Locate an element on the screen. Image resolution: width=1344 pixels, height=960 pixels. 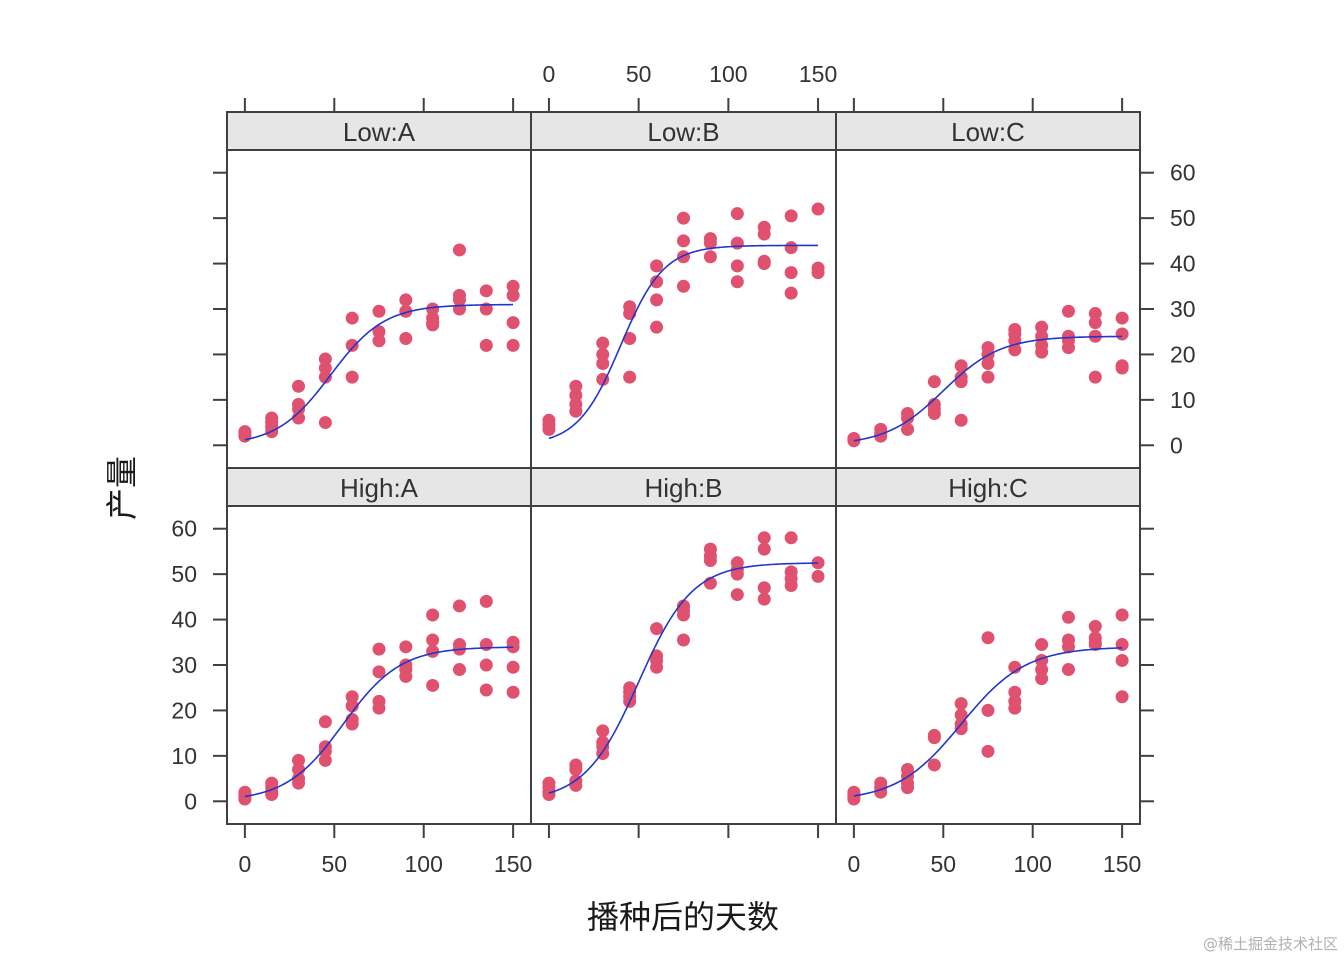
strip-label: Low:C is located at coordinates (988, 132).